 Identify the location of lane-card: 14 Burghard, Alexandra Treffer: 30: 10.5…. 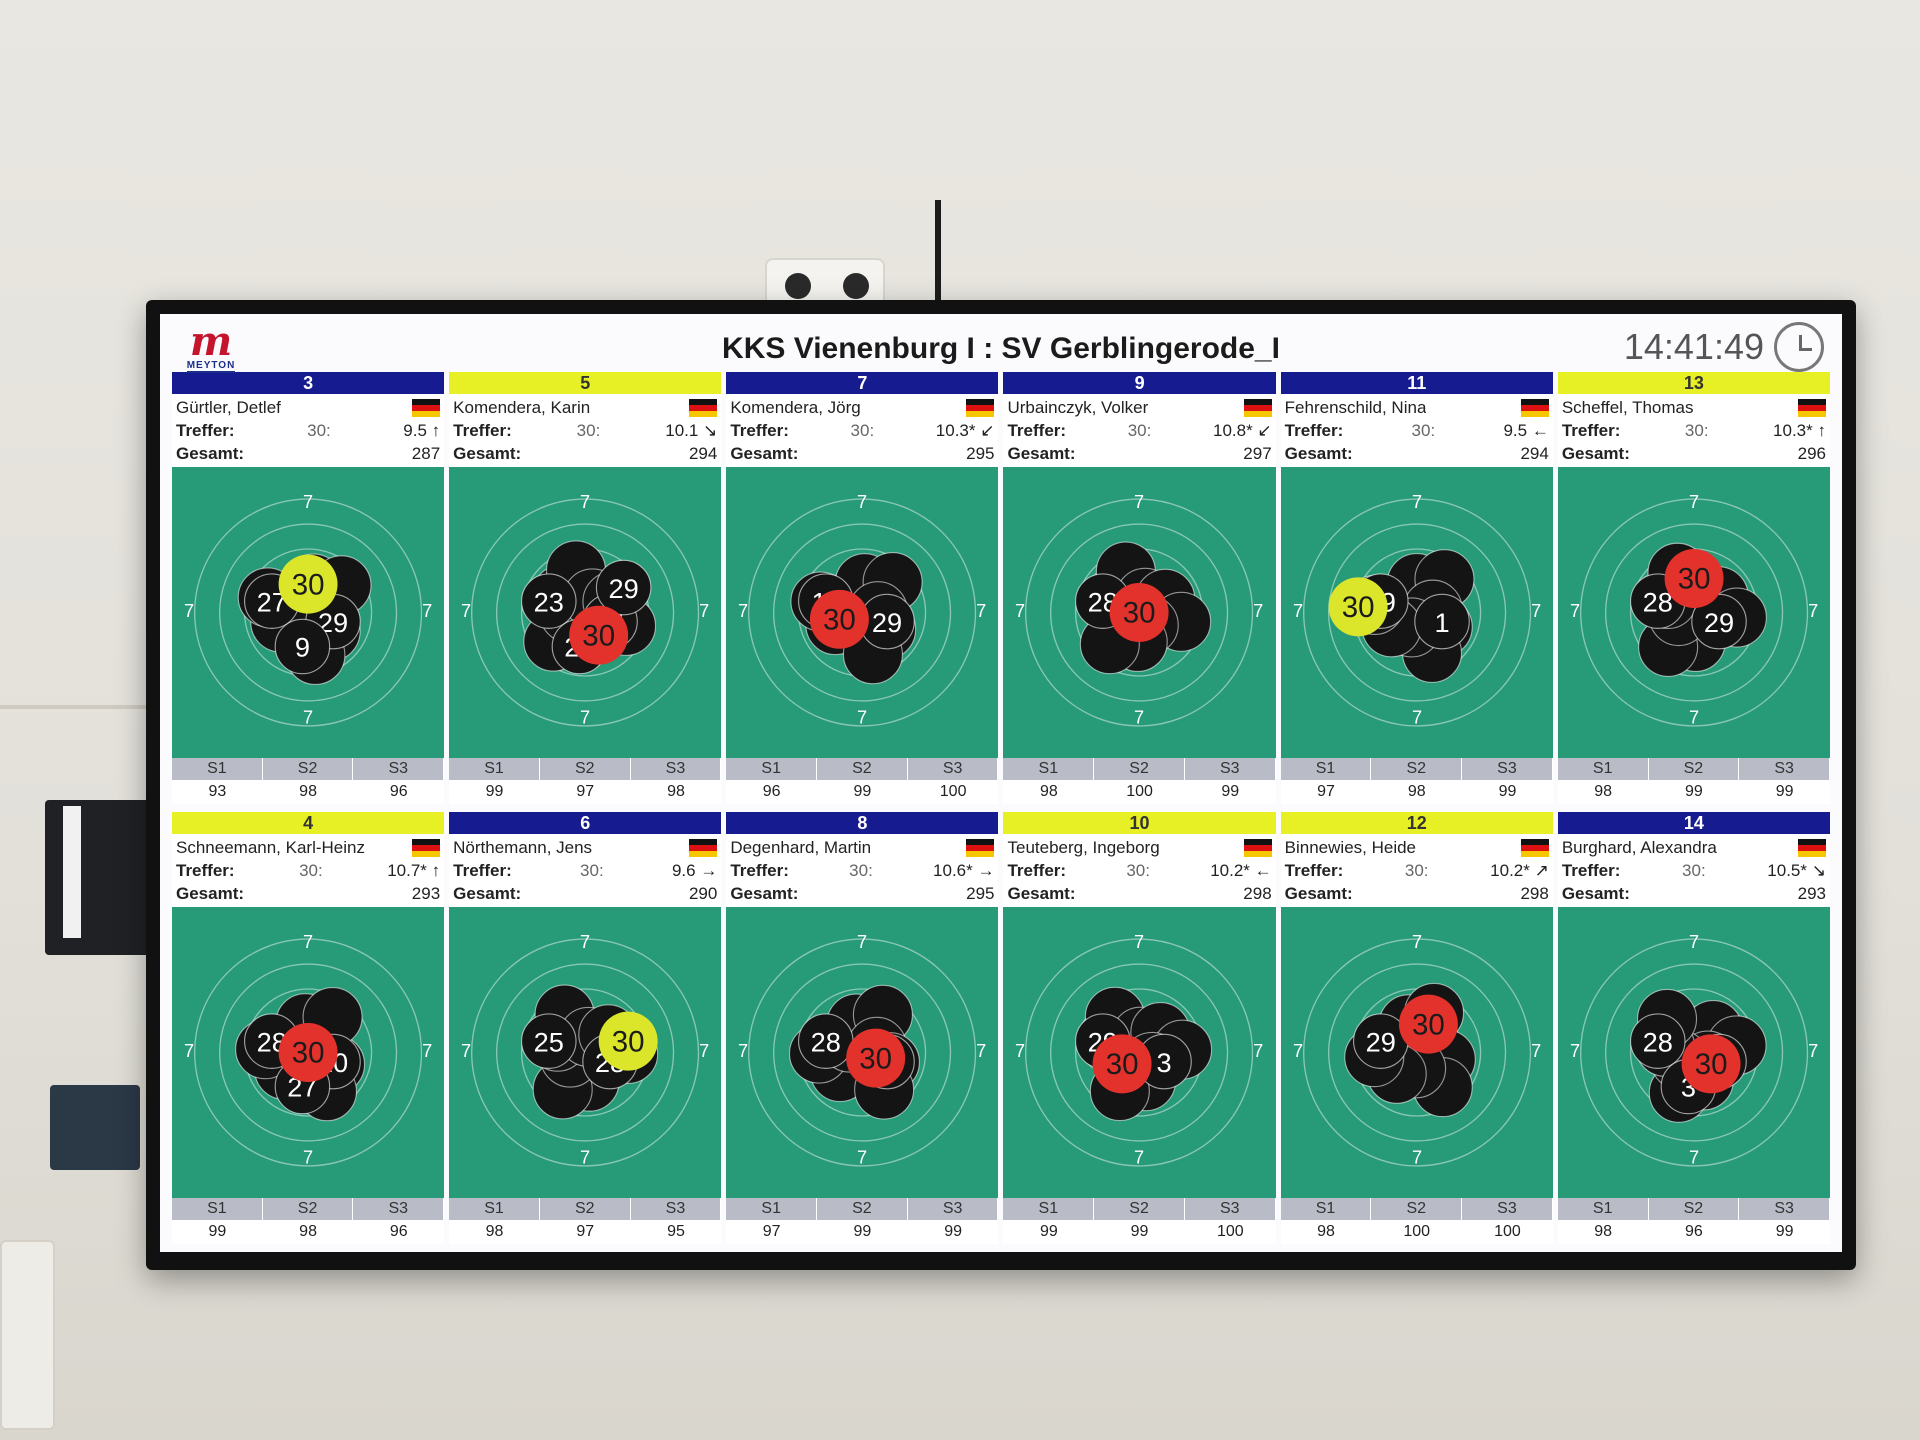
(1693, 1028).